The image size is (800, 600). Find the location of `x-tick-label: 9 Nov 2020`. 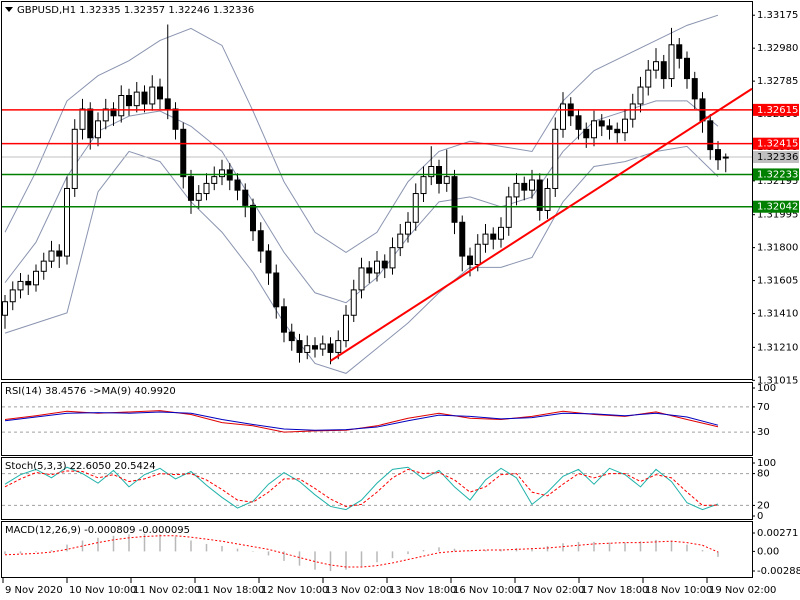

x-tick-label: 9 Nov 2020 is located at coordinates (34, 590).